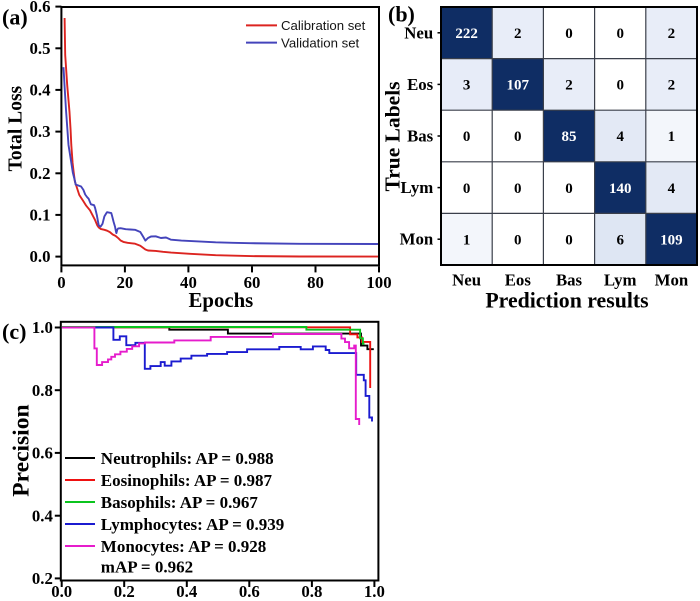 Image resolution: width=700 pixels, height=601 pixels. What do you see at coordinates (187, 458) in the screenshot?
I see `svg-text: Neutrophils: AP = 0.988` at bounding box center [187, 458].